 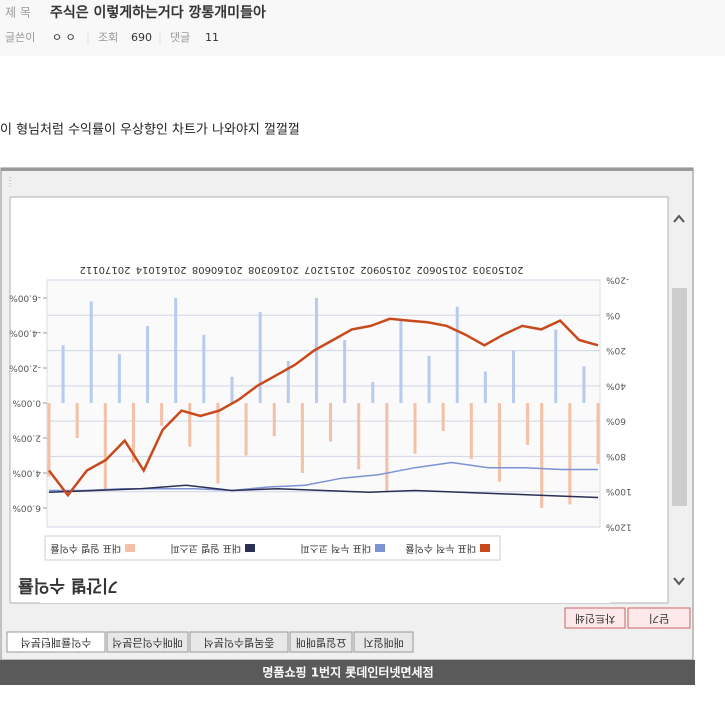 I want to click on line, so click(x=323, y=491).